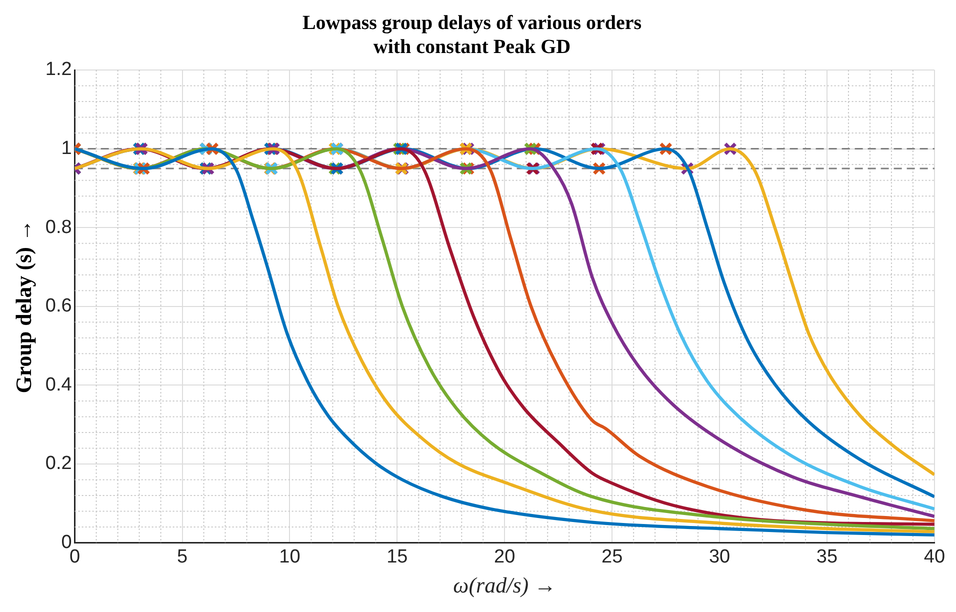 The width and height of the screenshot is (956, 612). What do you see at coordinates (58, 69) in the screenshot?
I see `y-tick-label: 1.2` at bounding box center [58, 69].